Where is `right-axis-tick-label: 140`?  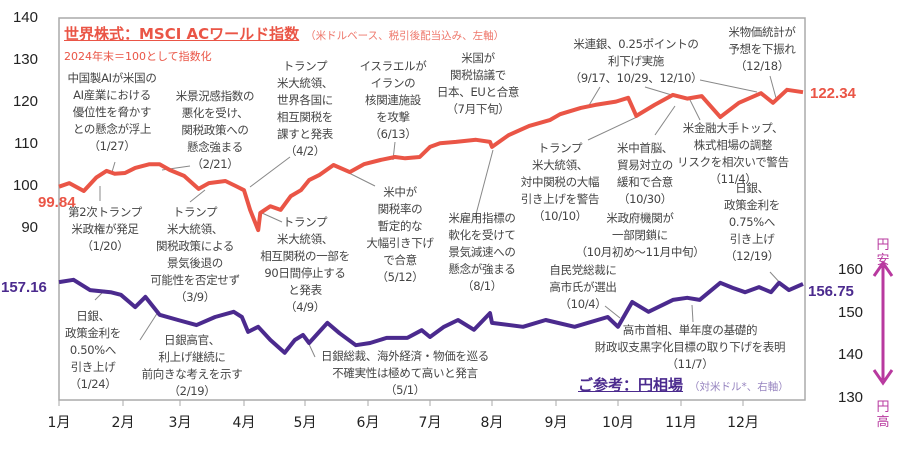
right-axis-tick-label: 140 is located at coordinates (851, 355).